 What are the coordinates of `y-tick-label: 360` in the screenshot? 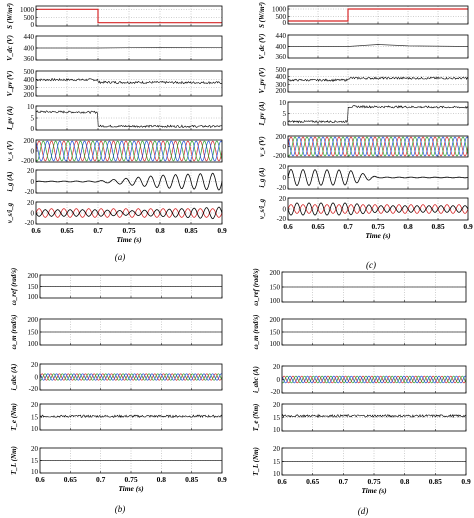 It's located at (281, 57).